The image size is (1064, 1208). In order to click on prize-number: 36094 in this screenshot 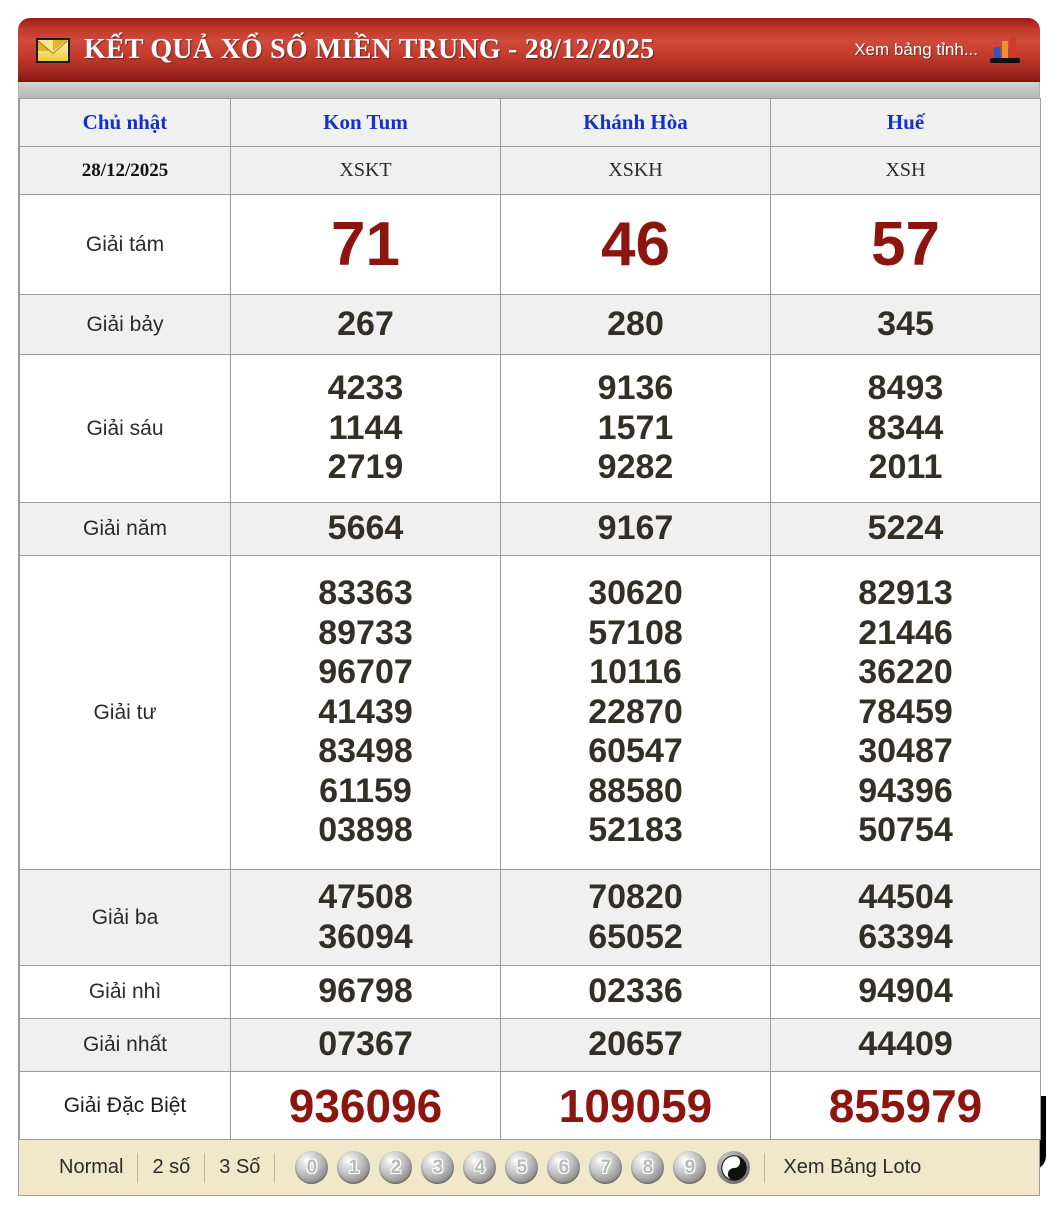, I will do `click(365, 936)`.